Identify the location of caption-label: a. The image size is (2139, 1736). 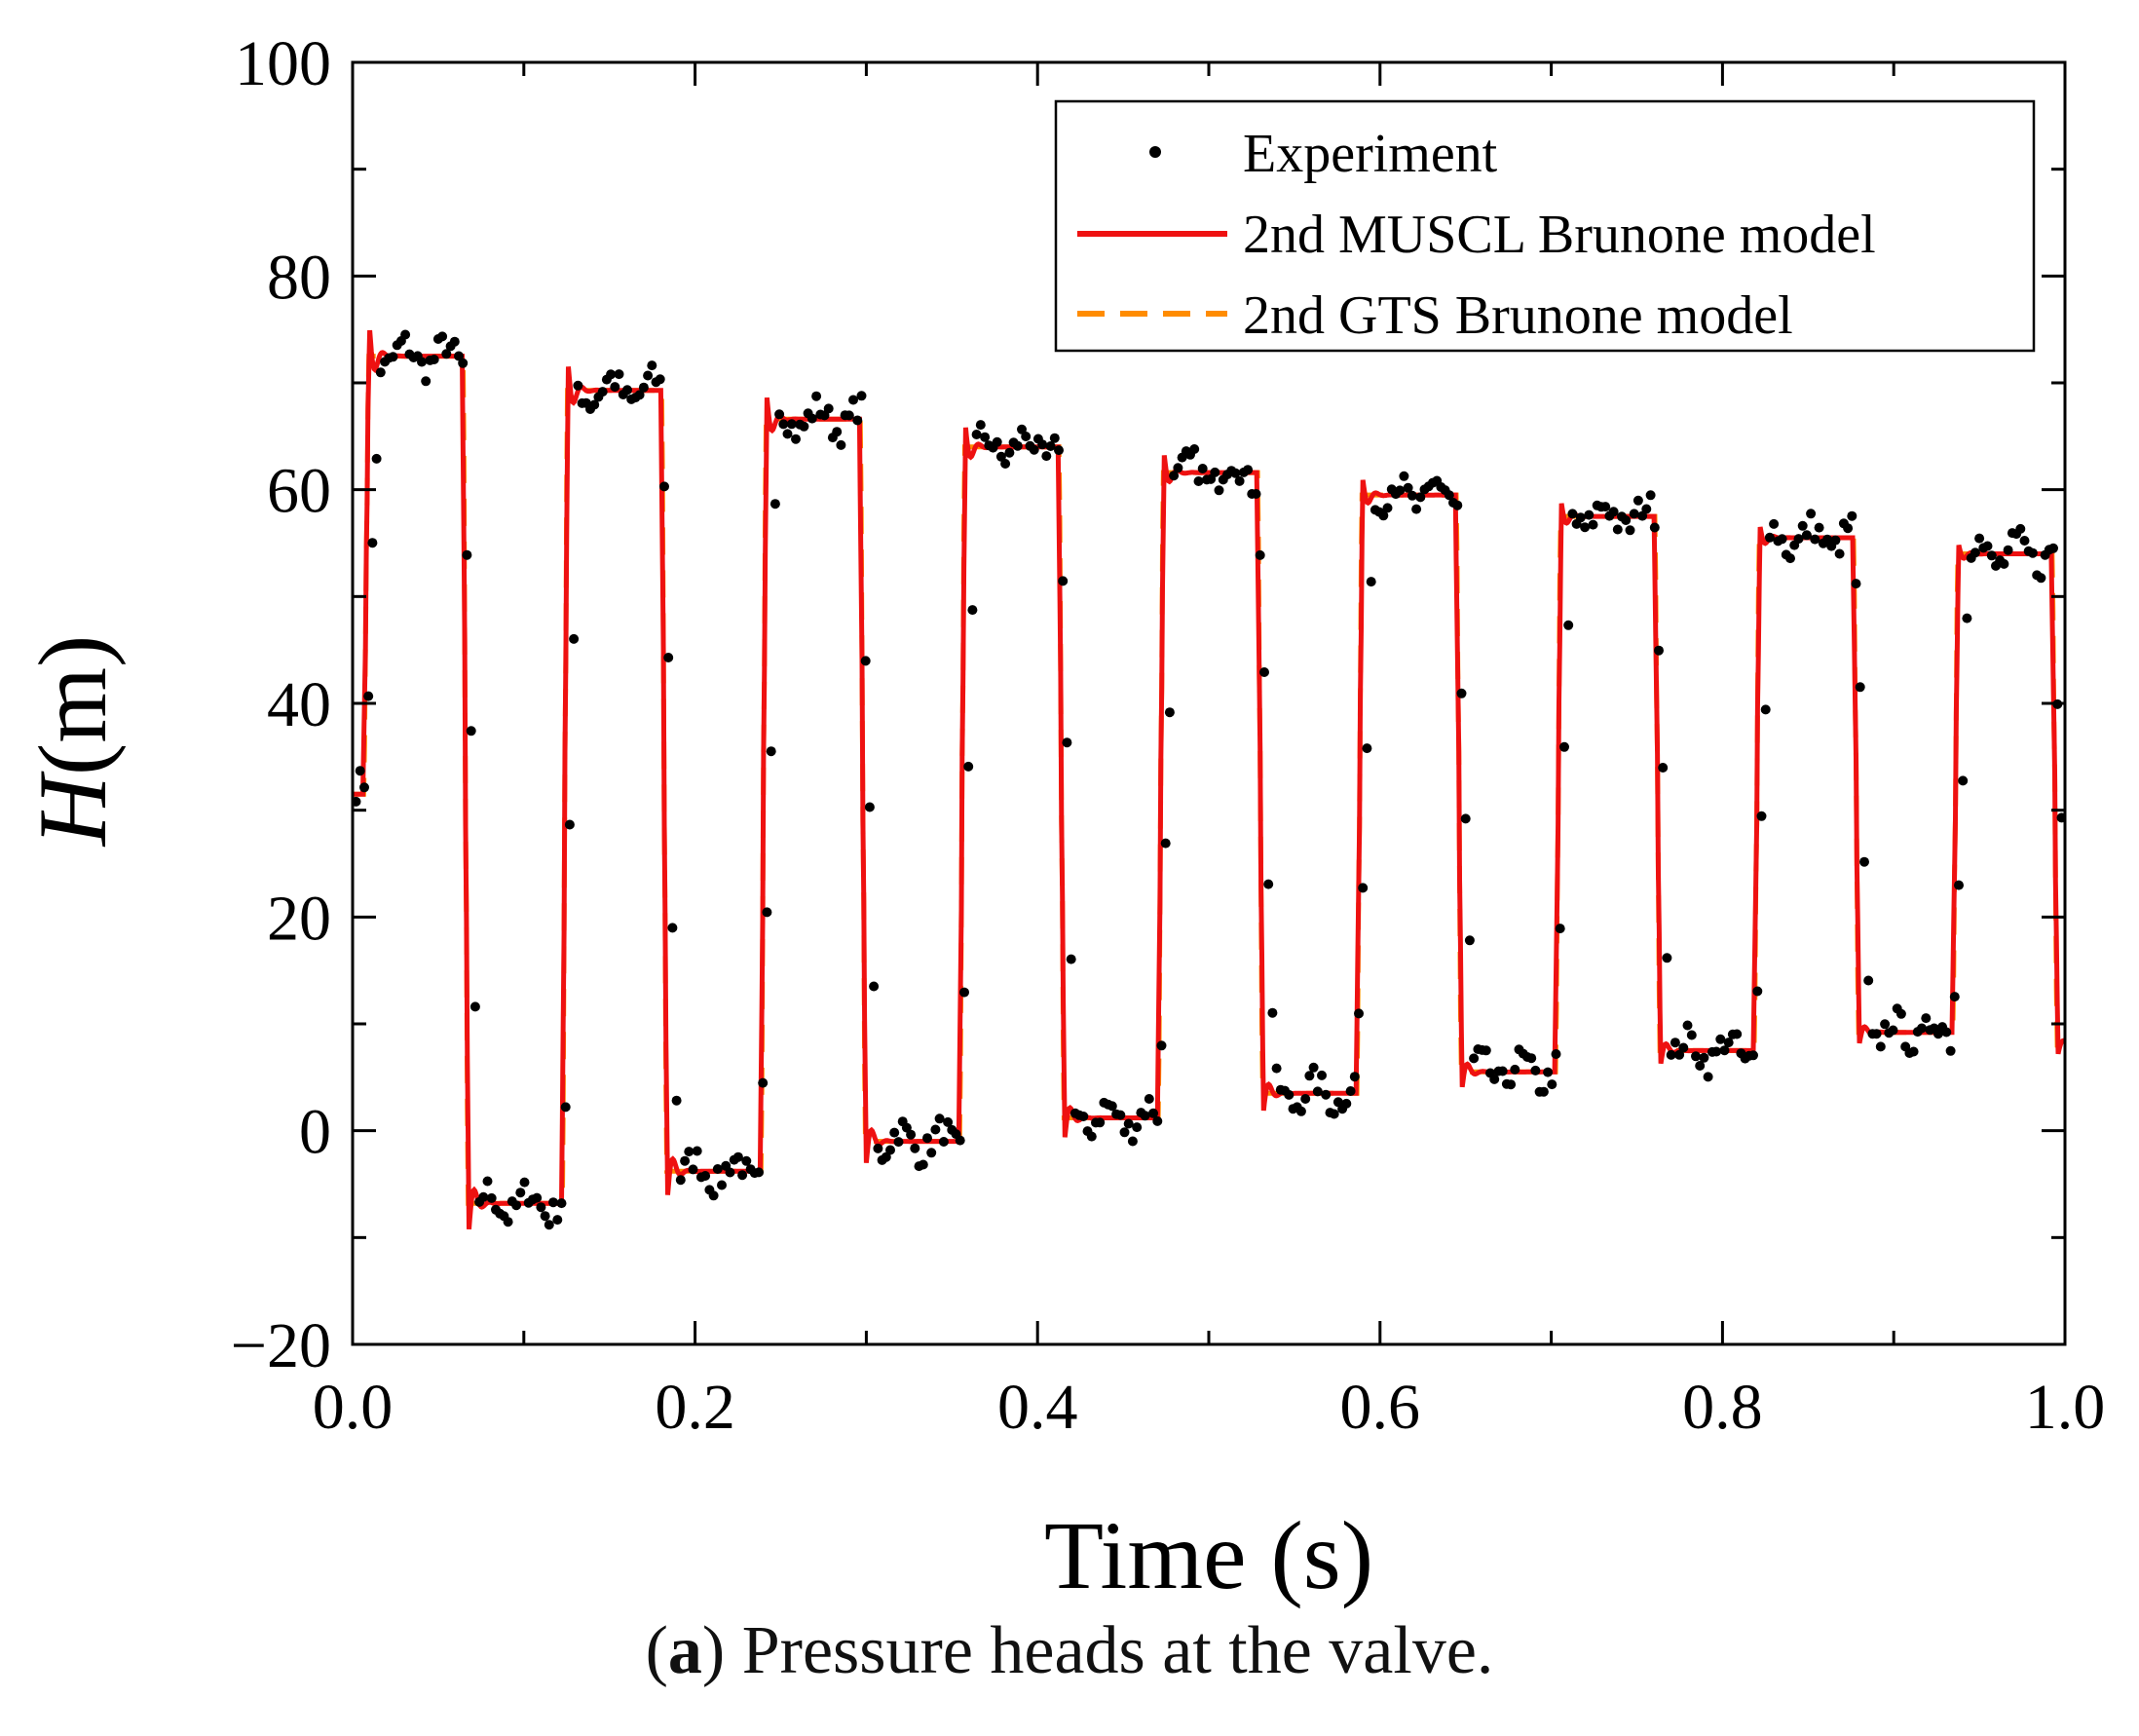
(685, 1650).